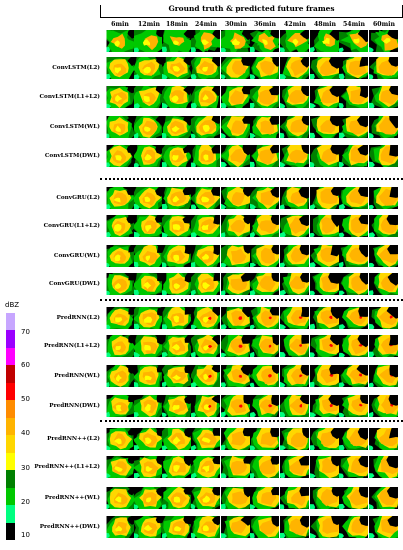  What do you see at coordinates (73, 439) in the screenshot?
I see `row-label: PredRNN++(L2)` at bounding box center [73, 439].